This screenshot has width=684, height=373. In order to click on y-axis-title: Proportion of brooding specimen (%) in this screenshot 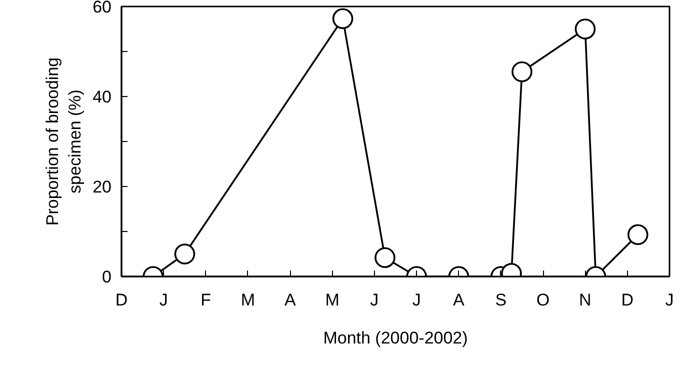, I will do `click(63, 141)`.